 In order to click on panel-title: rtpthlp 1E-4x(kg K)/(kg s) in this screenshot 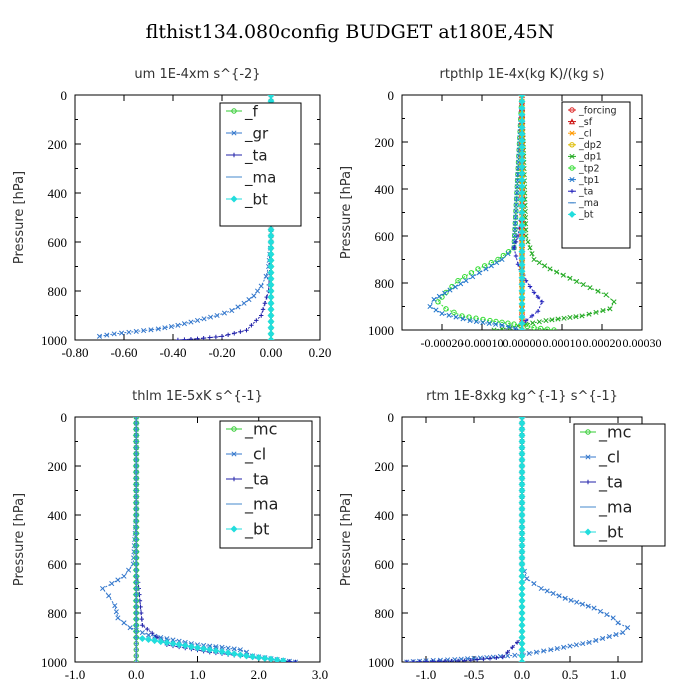, I will do `click(522, 74)`.